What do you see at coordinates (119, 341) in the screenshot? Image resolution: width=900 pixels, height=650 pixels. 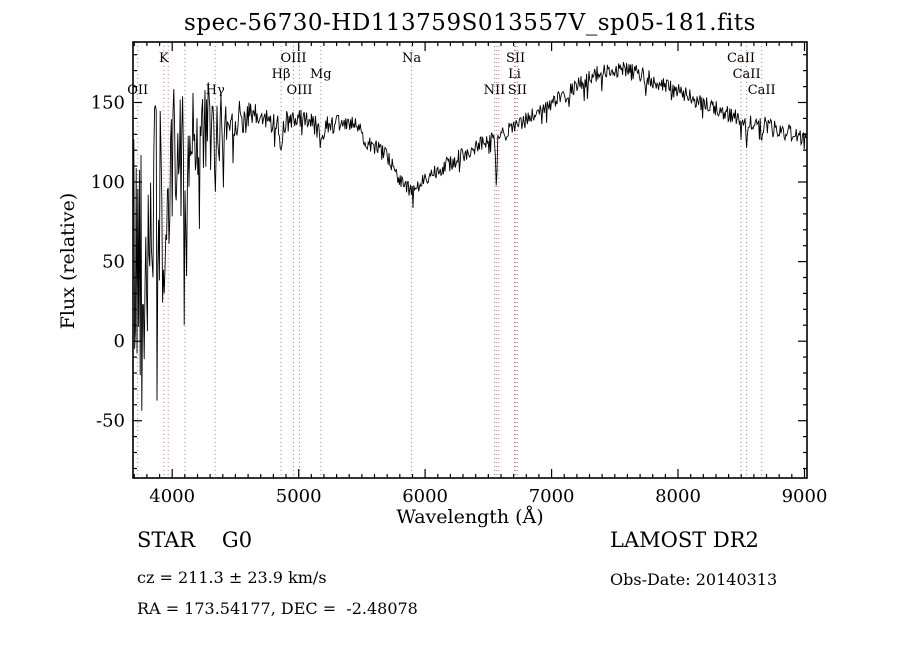 I see `y-tick-label: 0` at bounding box center [119, 341].